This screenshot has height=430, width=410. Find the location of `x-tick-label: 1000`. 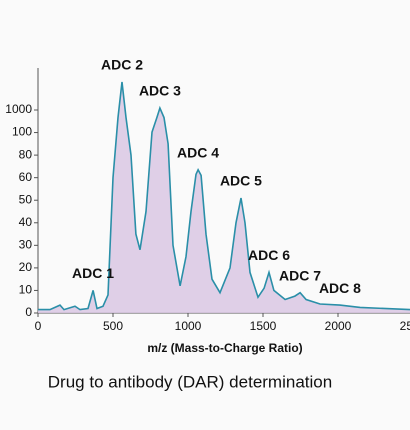

x-tick-label: 1000 is located at coordinates (188, 326).